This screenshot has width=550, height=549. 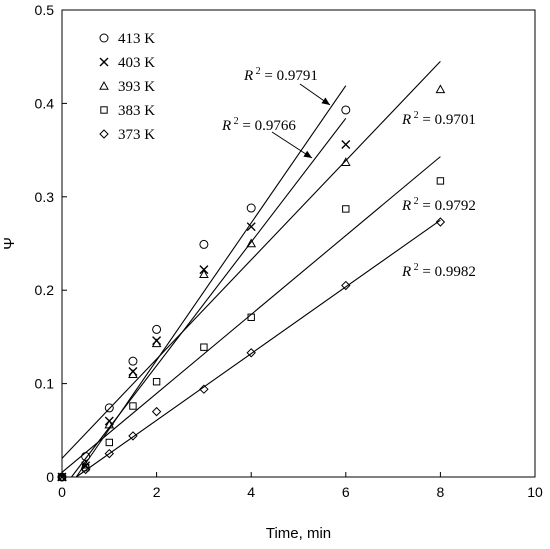 What do you see at coordinates (346, 492) in the screenshot?
I see `x-tick-label: 6` at bounding box center [346, 492].